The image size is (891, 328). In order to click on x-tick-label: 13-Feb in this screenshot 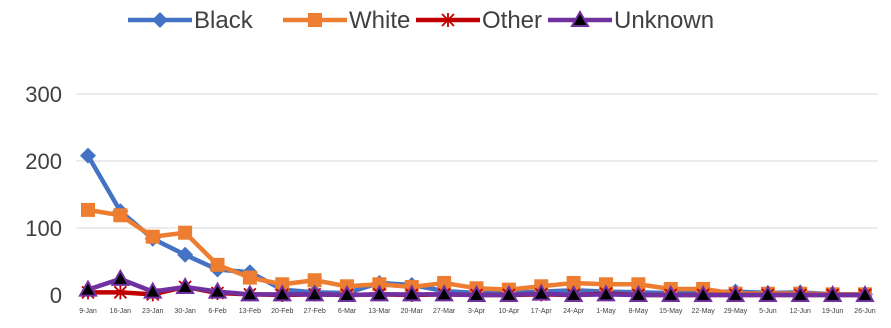, I will do `click(250, 311)`.